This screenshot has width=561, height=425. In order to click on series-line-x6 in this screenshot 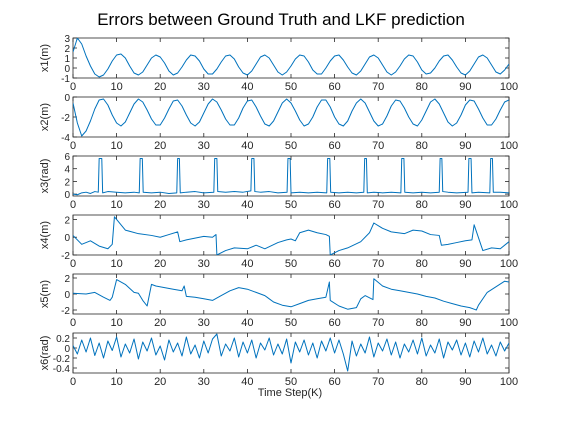, I will do `click(291, 352)`.